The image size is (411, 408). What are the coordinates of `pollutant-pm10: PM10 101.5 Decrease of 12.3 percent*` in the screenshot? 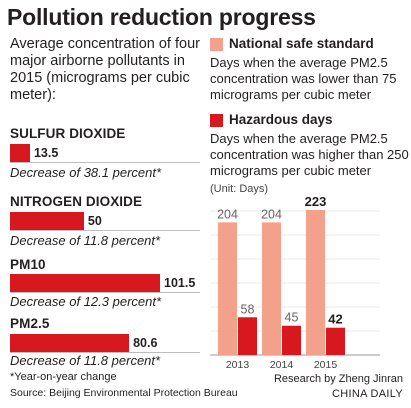 It's located at (110, 283).